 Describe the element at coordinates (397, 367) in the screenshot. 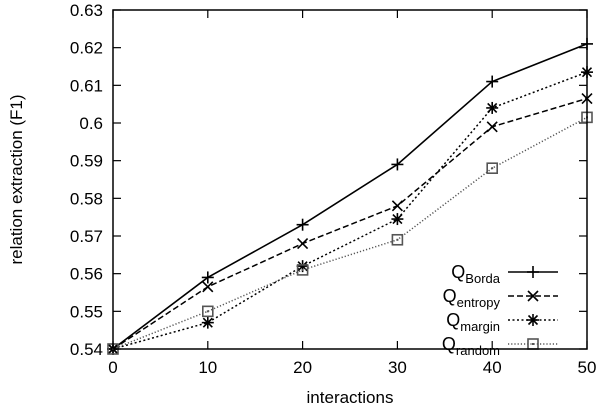

I see `x-tick-label: 30` at that location.